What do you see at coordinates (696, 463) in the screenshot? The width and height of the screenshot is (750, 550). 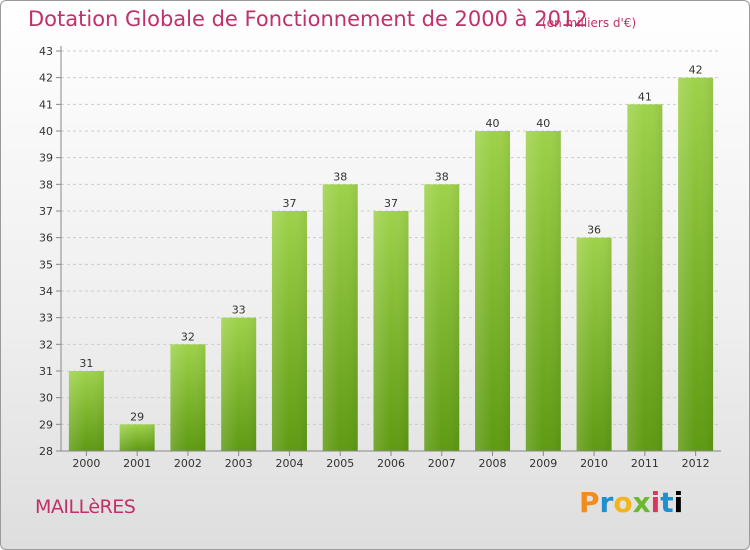 I see `x-tick-label: 2012` at bounding box center [696, 463].